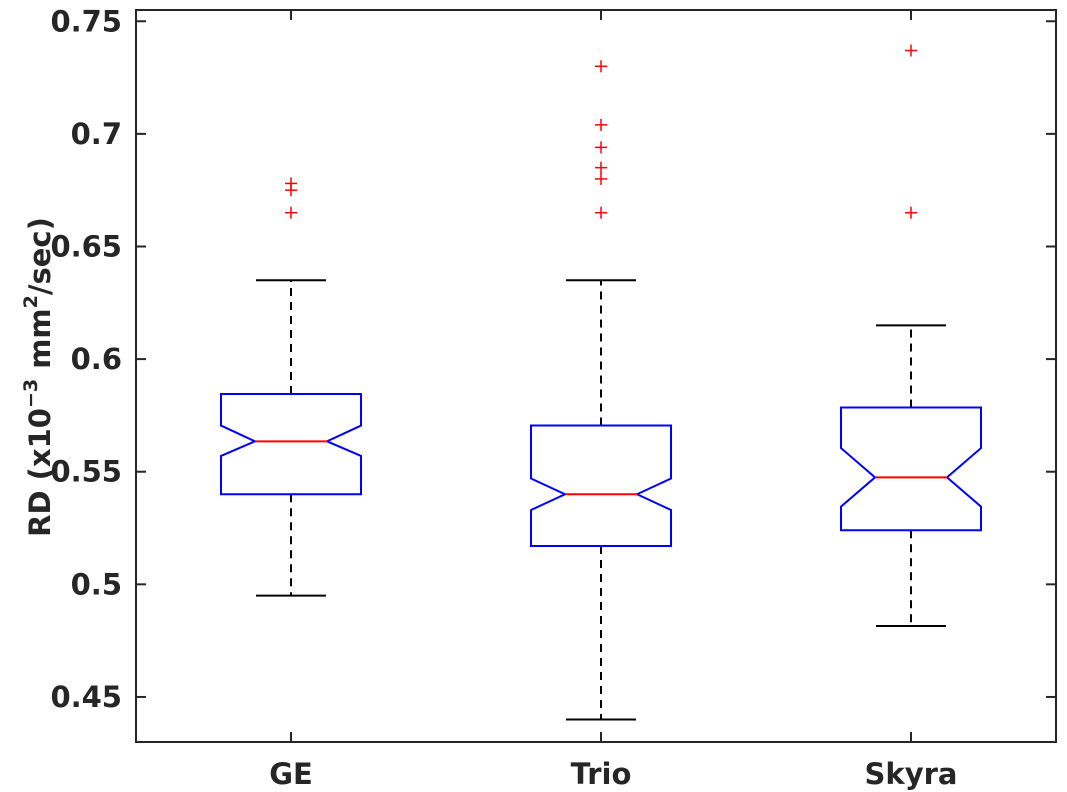  What do you see at coordinates (96, 359) in the screenshot?
I see `y-tick-label: 0.6` at bounding box center [96, 359].